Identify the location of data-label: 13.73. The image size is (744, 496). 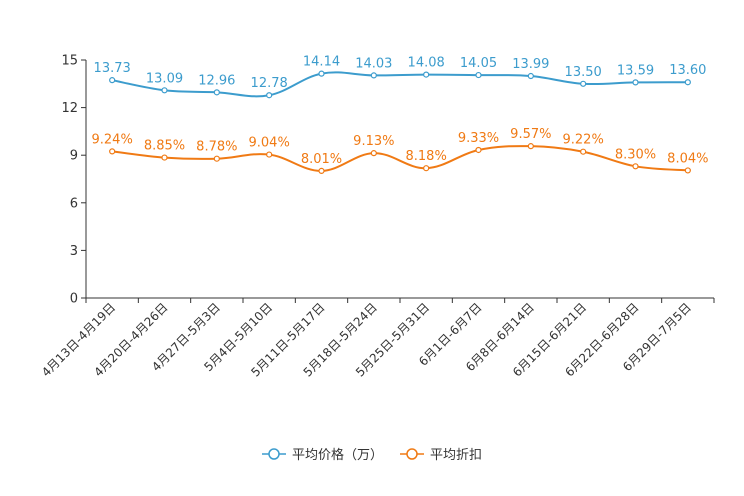
(112, 68).